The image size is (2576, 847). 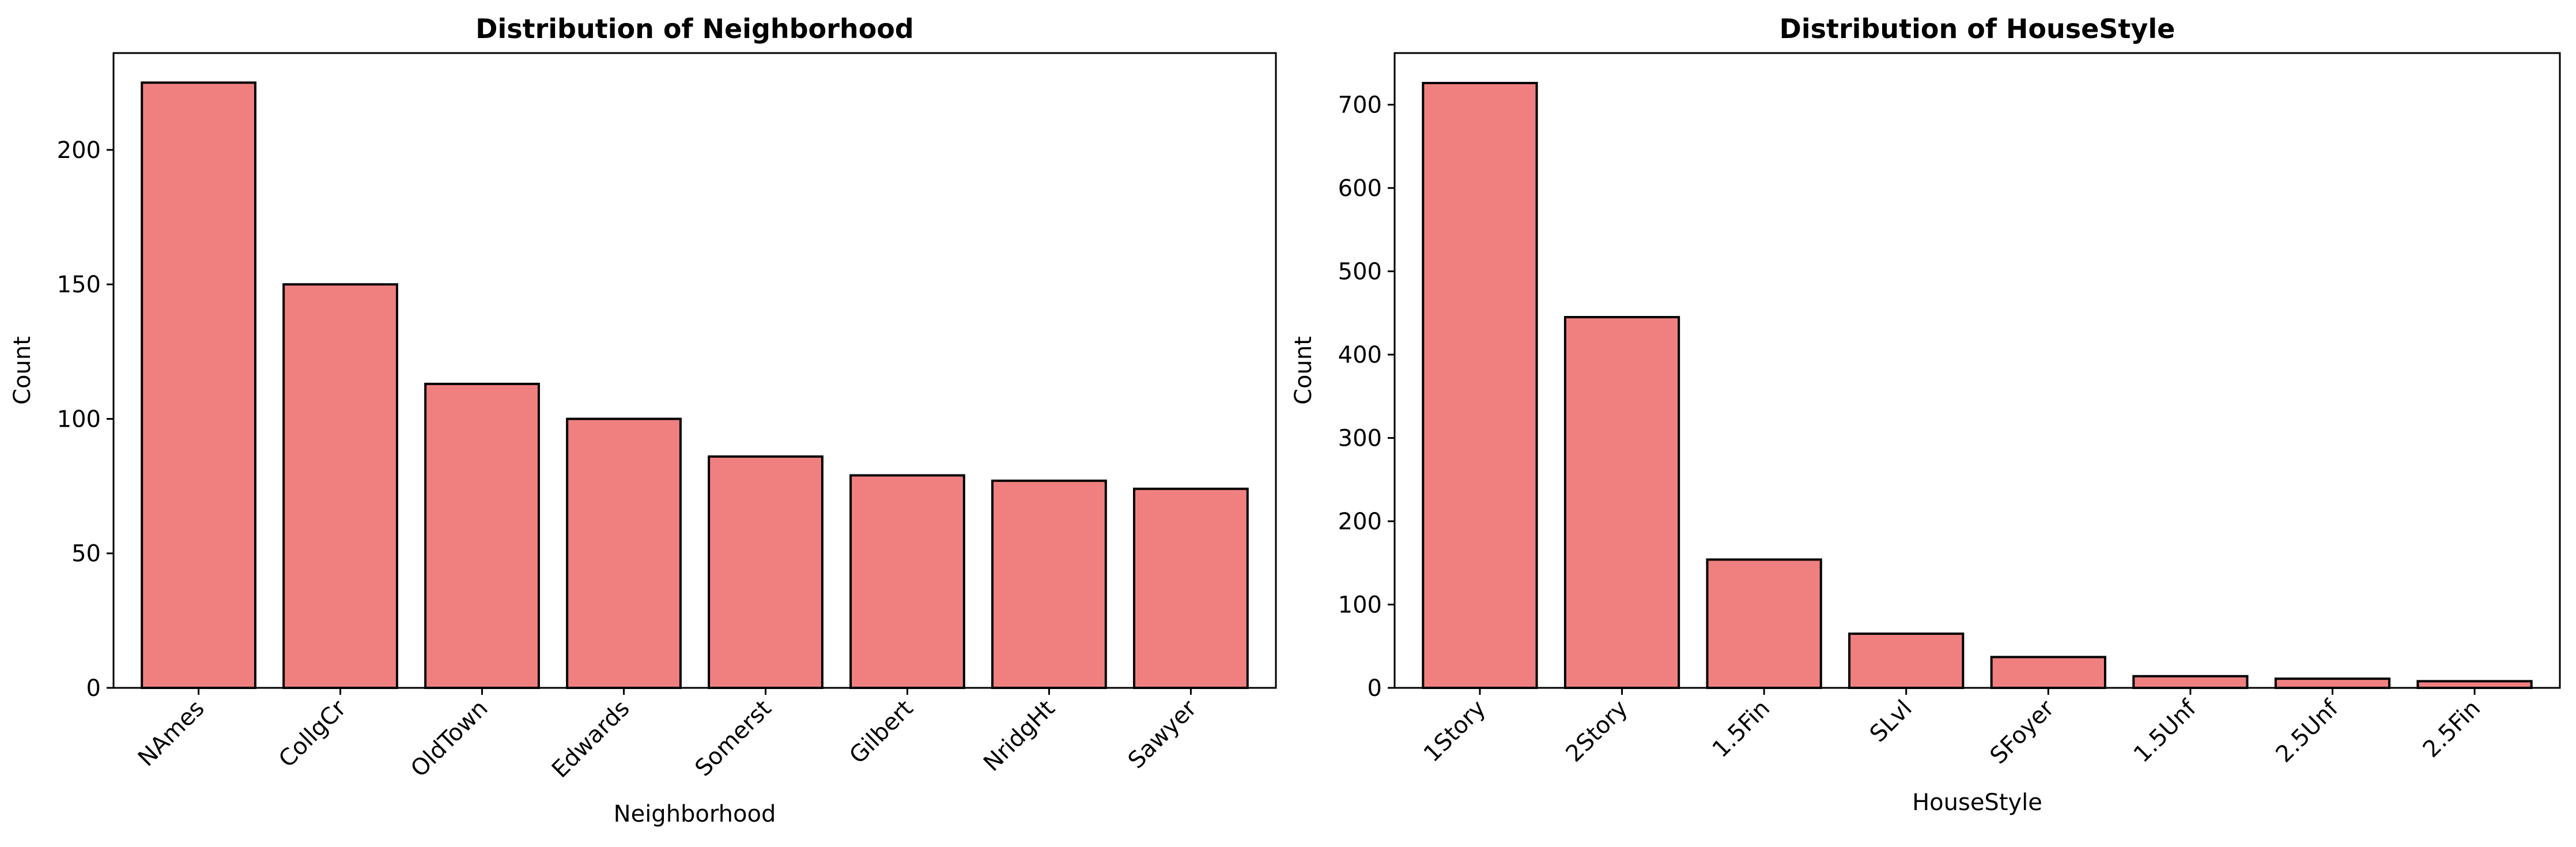 I want to click on x-tick-label: Sawyer, so click(x=1162, y=734).